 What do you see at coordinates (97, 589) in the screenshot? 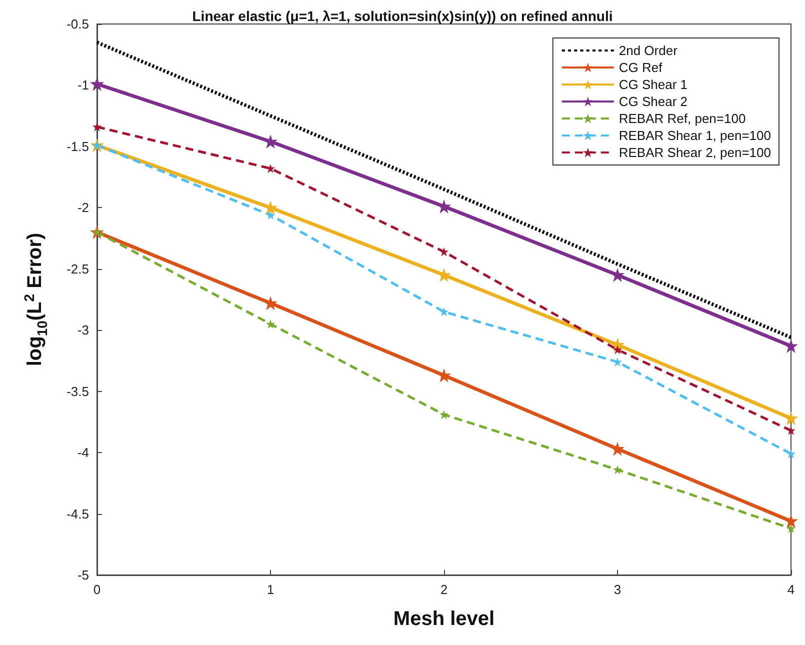
I see `x-tick-label: 0` at bounding box center [97, 589].